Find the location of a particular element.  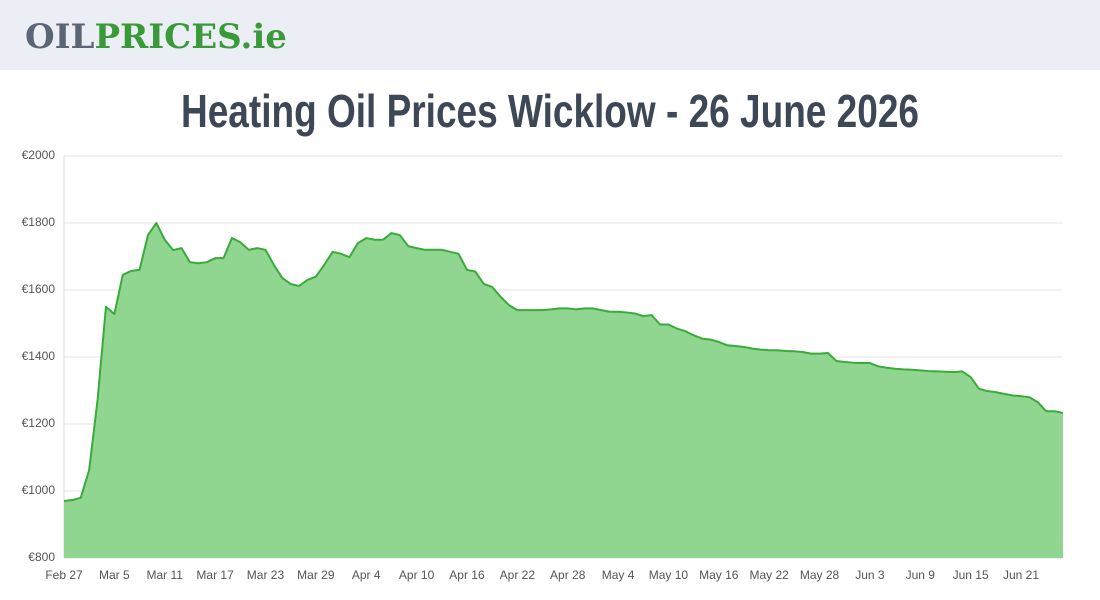

y-tick-label: €1600 is located at coordinates (39, 289).